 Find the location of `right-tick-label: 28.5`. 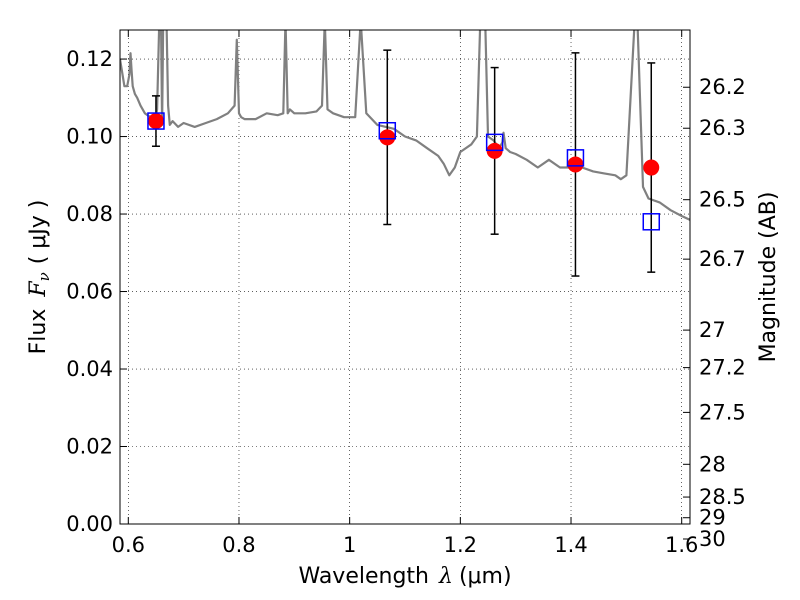

right-tick-label: 28.5 is located at coordinates (722, 497).